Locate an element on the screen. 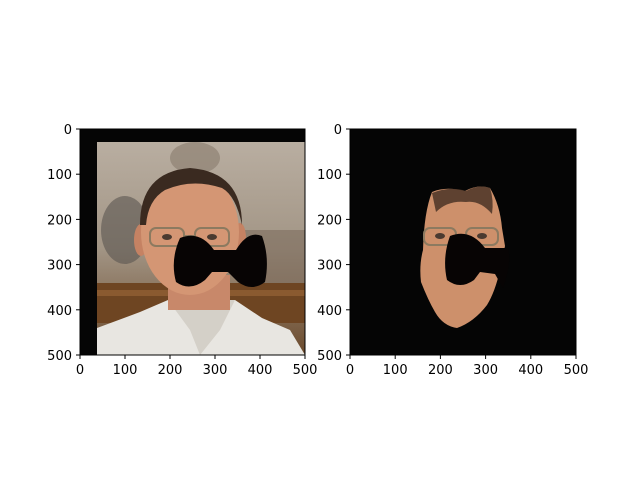 The height and width of the screenshot is (480, 640). y-tick-label-right-1: 100 is located at coordinates (329, 175).